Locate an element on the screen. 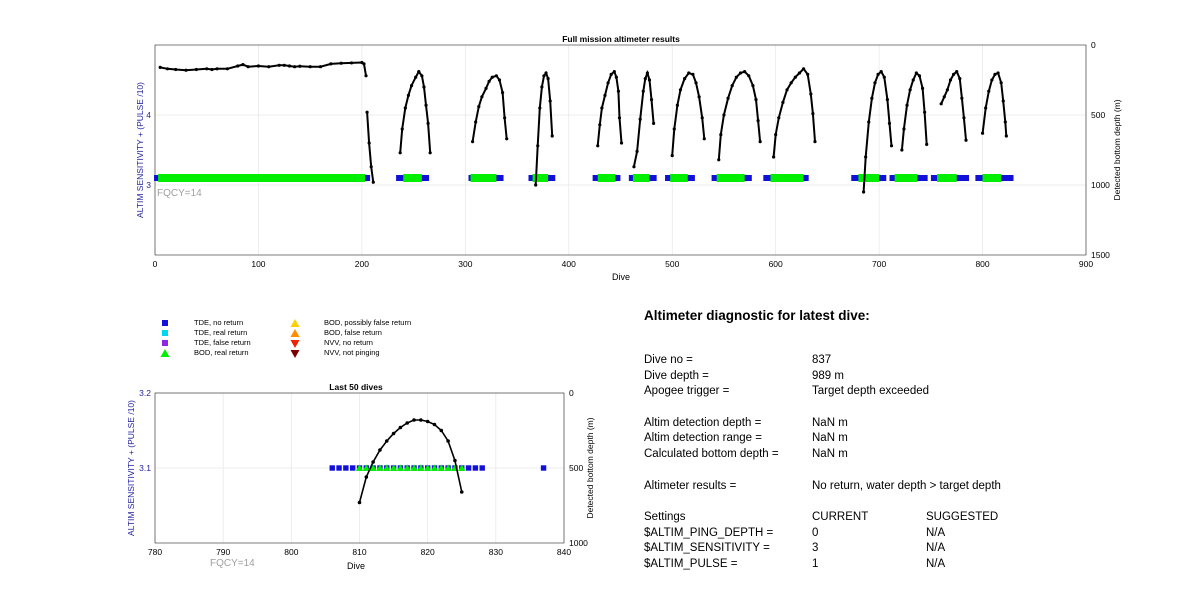 This screenshot has height=611, width=1200. chart2-title: Last 50 dives is located at coordinates (356, 387).